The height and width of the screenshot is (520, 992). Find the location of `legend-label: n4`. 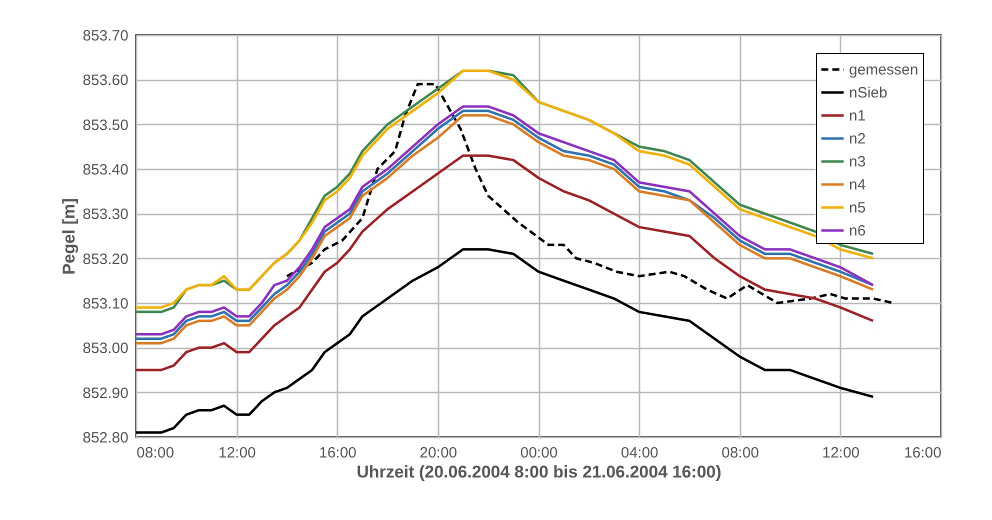

legend-label: n4 is located at coordinates (857, 185).